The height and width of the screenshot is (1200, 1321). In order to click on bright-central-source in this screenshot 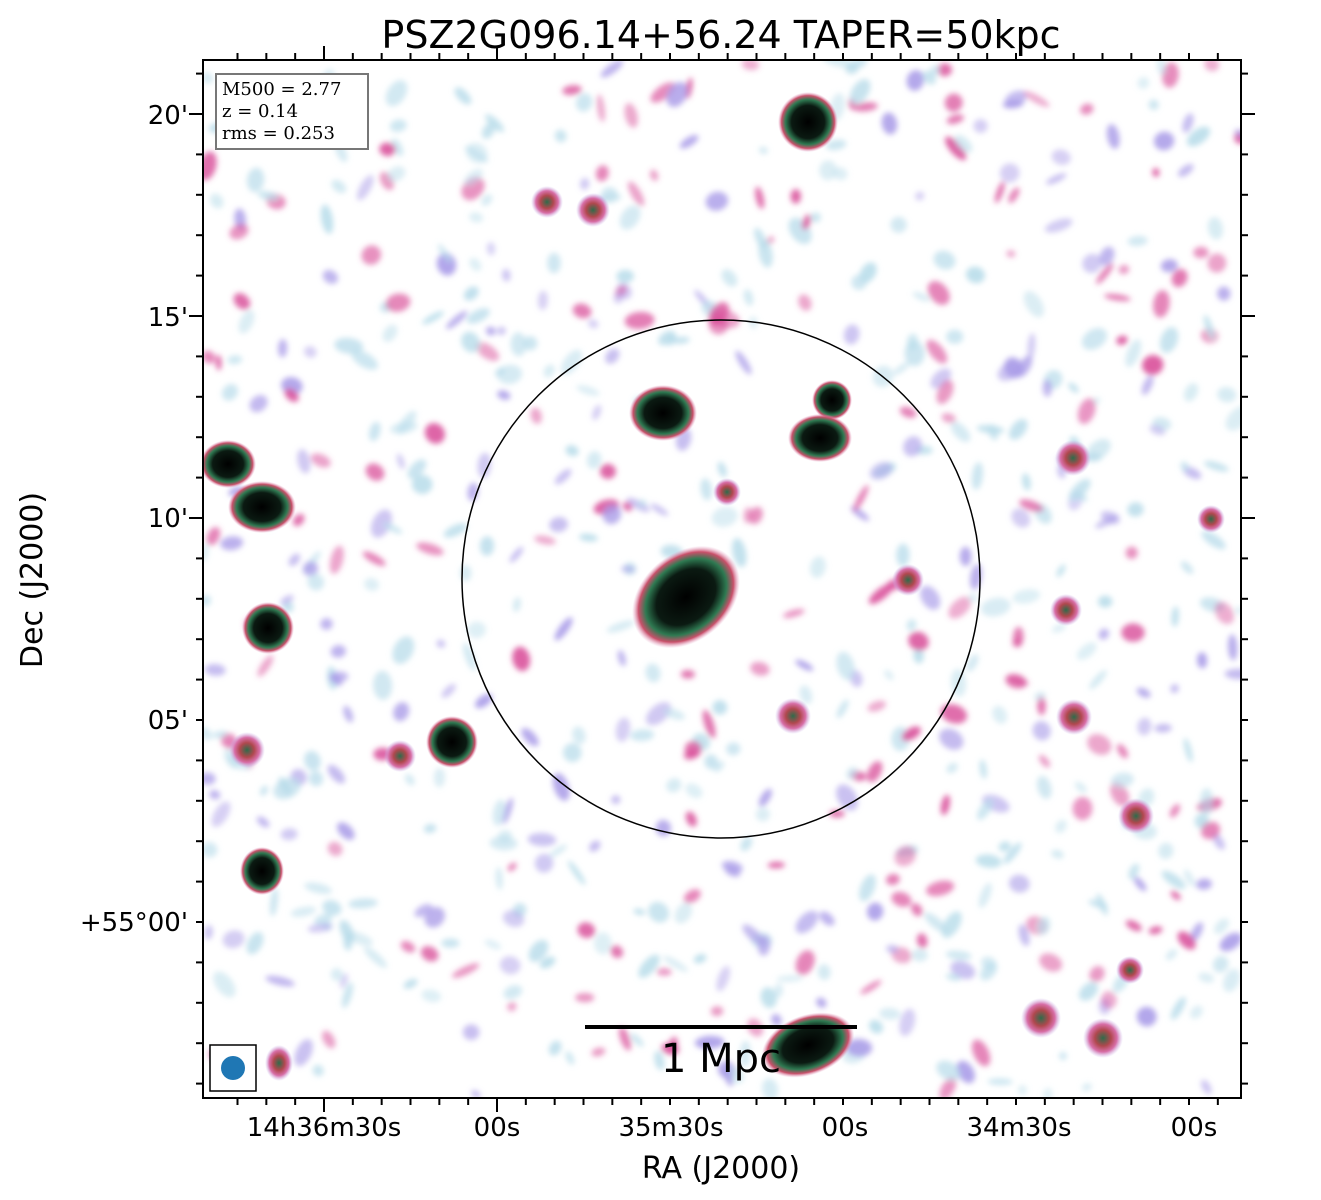, I will do `click(686, 597)`.